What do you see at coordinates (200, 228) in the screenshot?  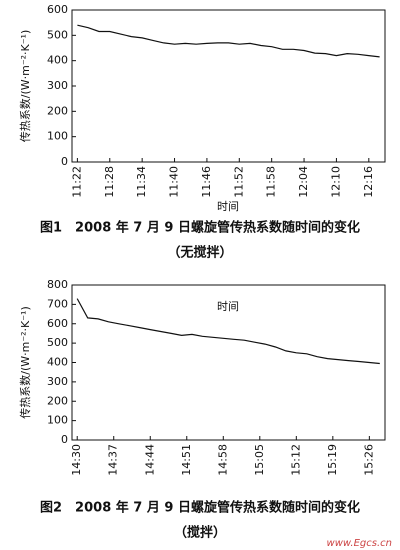 I see `caption: 图1 2008 年 7 月 9 日螺旋管传热系数随时间的变化` at bounding box center [200, 228].